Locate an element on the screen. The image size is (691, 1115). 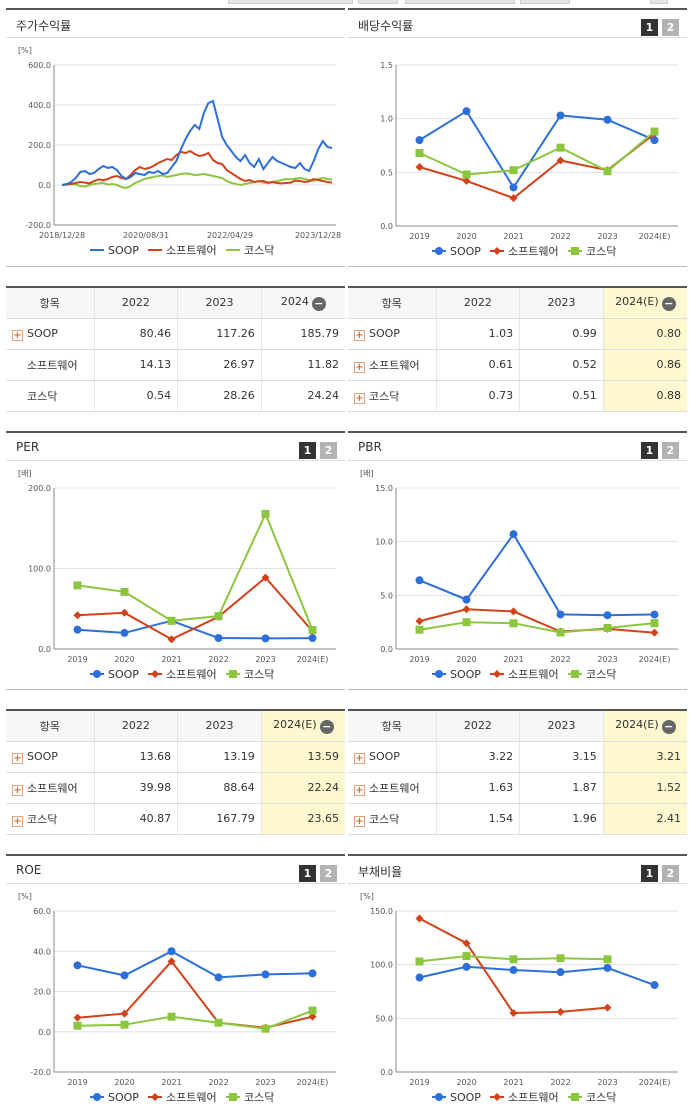
y-tick-label: 200.0 is located at coordinates (39, 145).